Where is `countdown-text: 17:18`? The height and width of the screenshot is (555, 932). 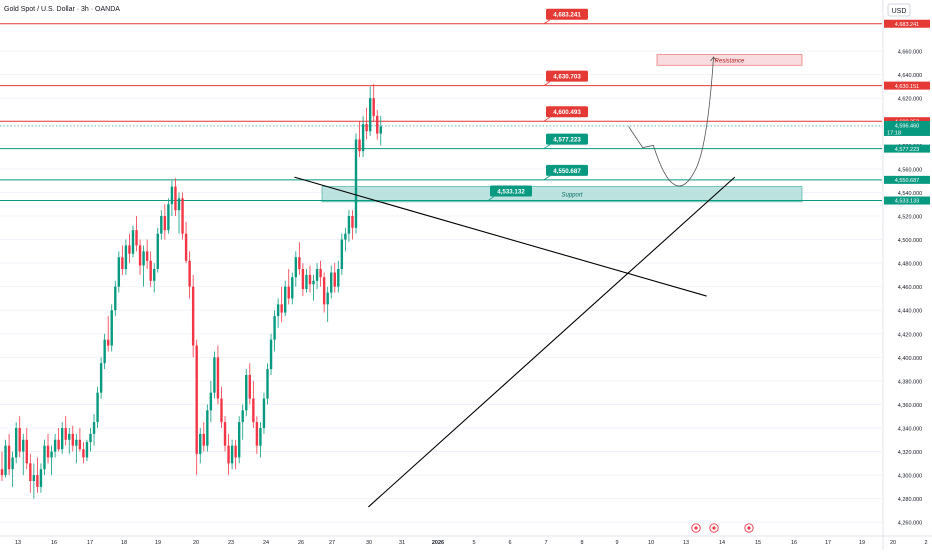 countdown-text: 17:18 is located at coordinates (894, 133).